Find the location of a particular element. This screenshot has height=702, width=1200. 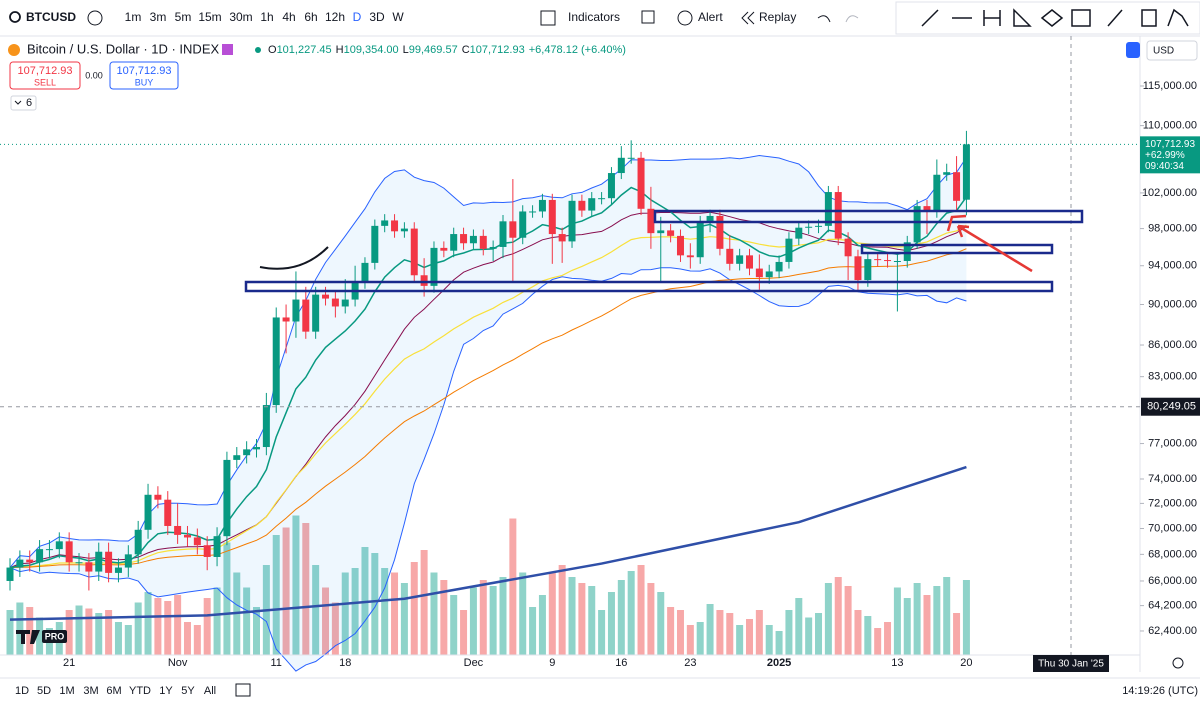

layout-icon is located at coordinates (648, 17).